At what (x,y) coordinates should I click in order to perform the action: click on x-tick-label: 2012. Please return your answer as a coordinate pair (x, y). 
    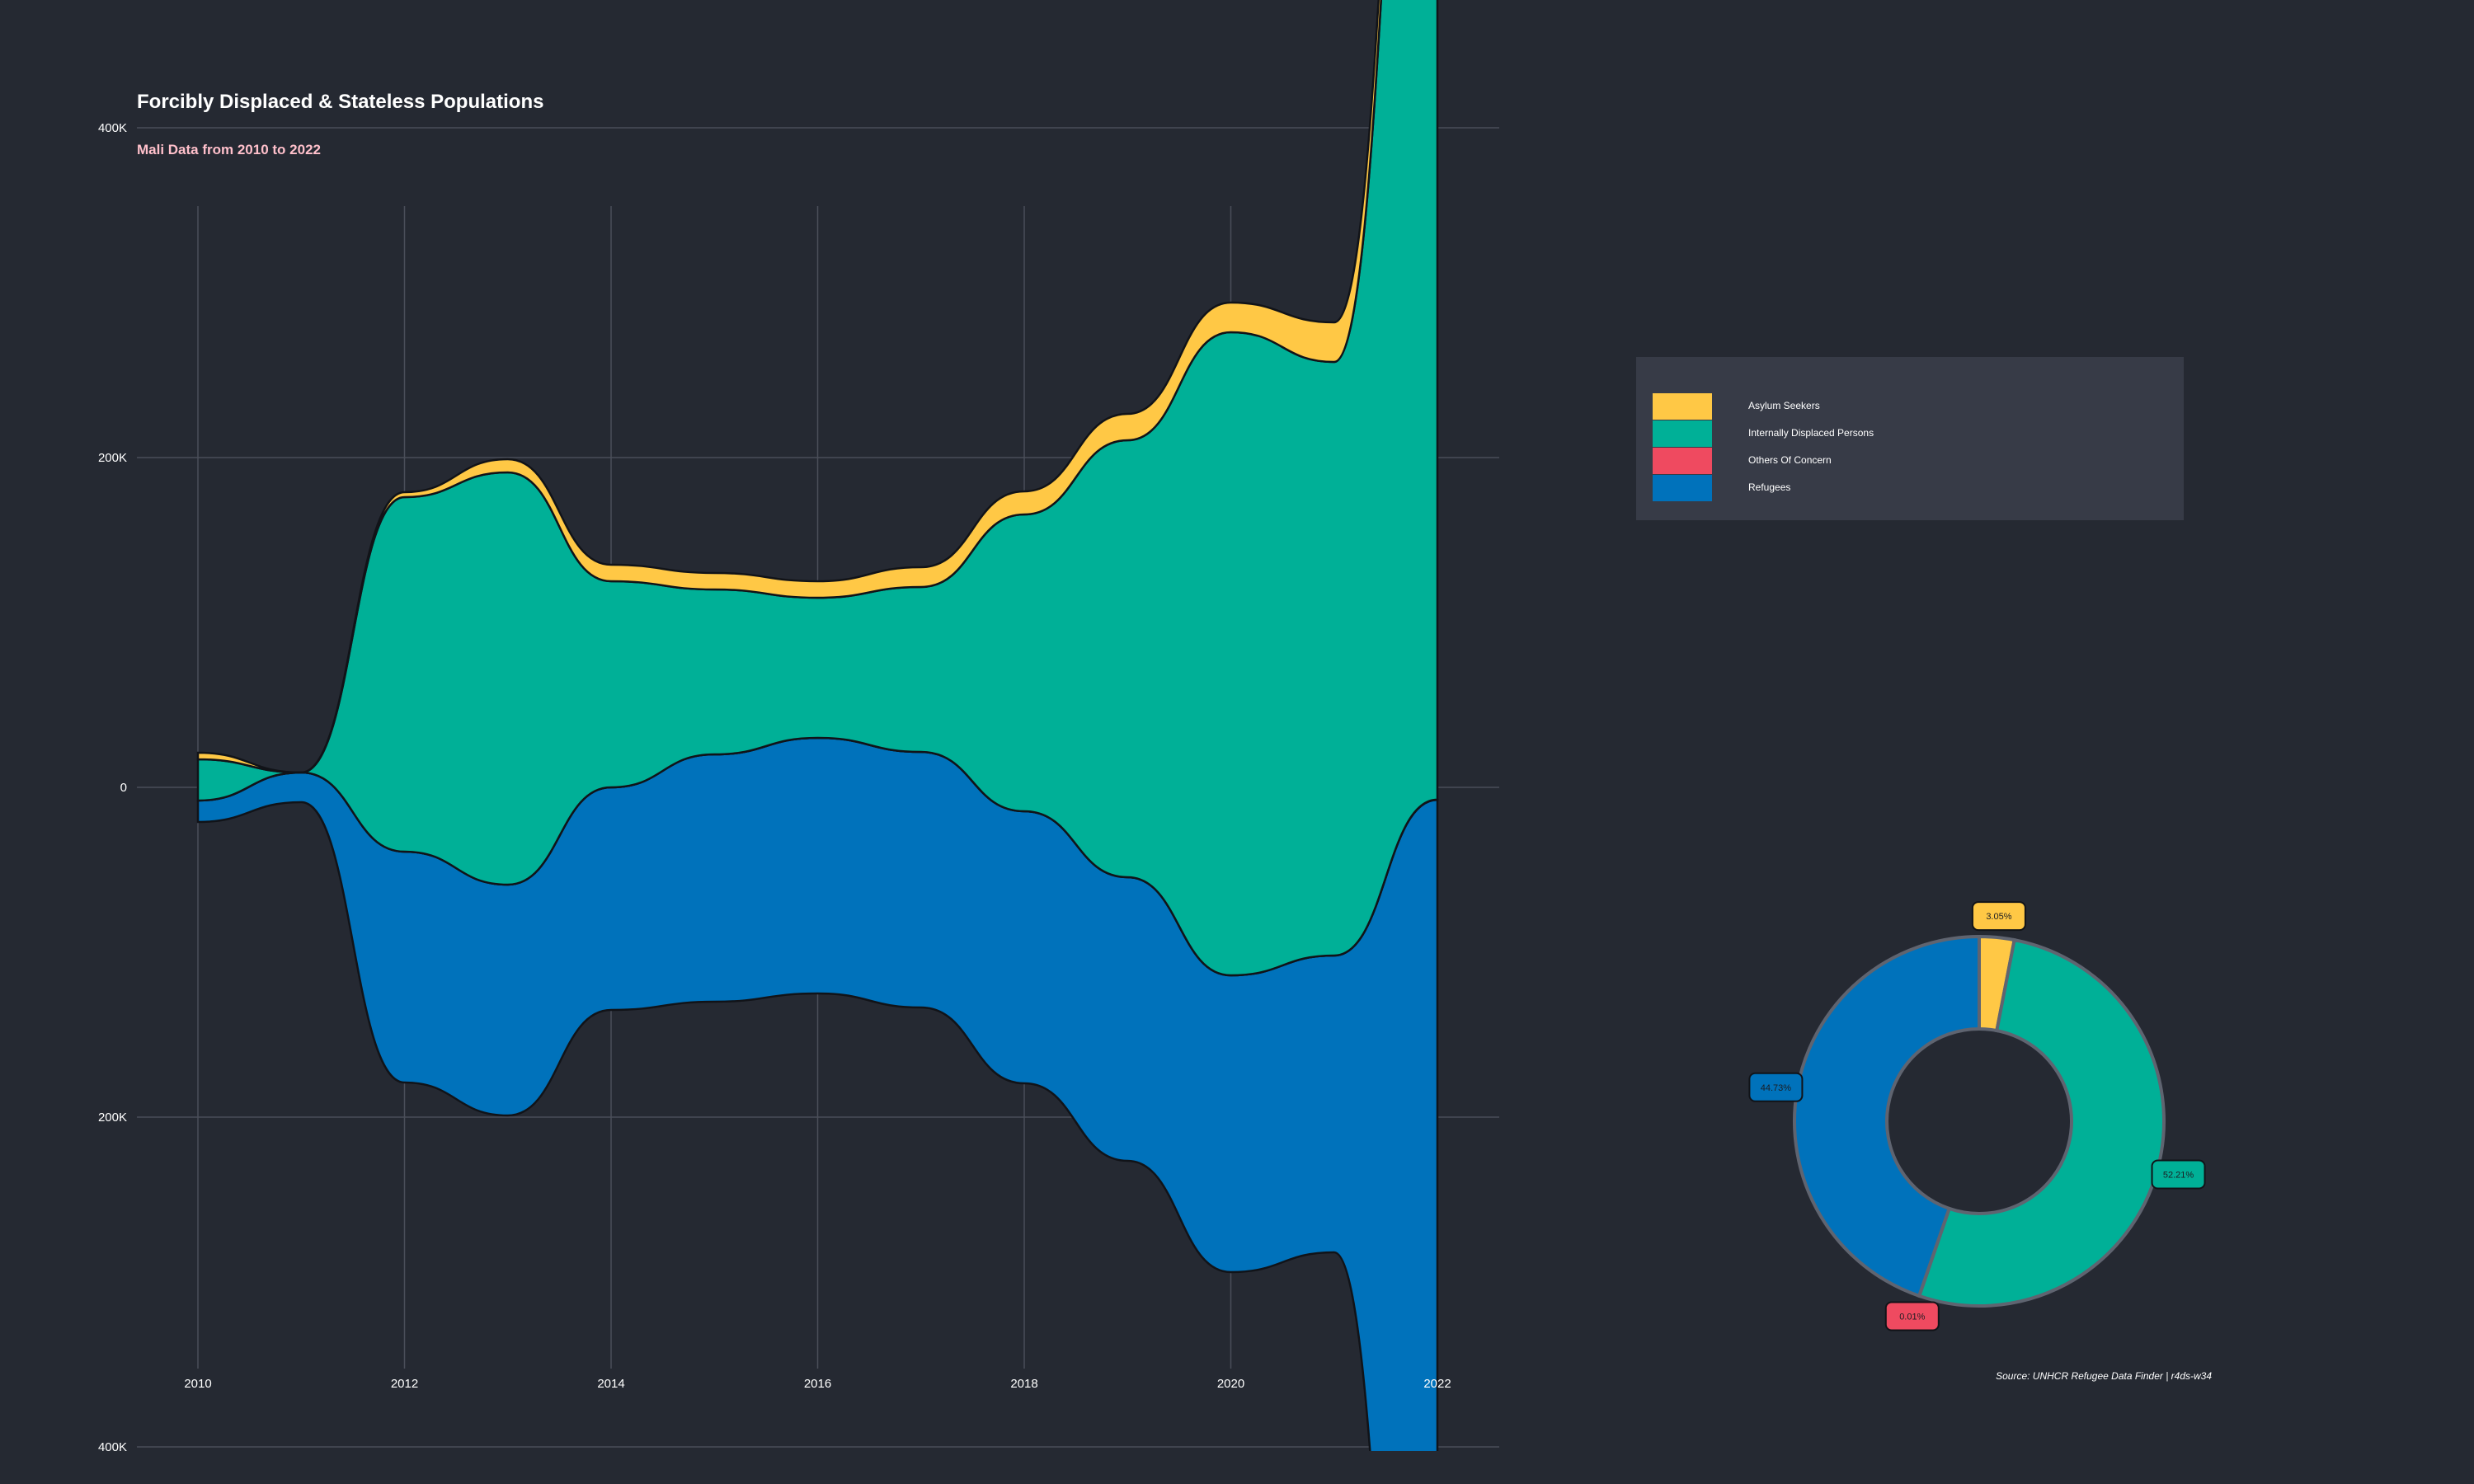
    Looking at the image, I should click on (404, 1384).